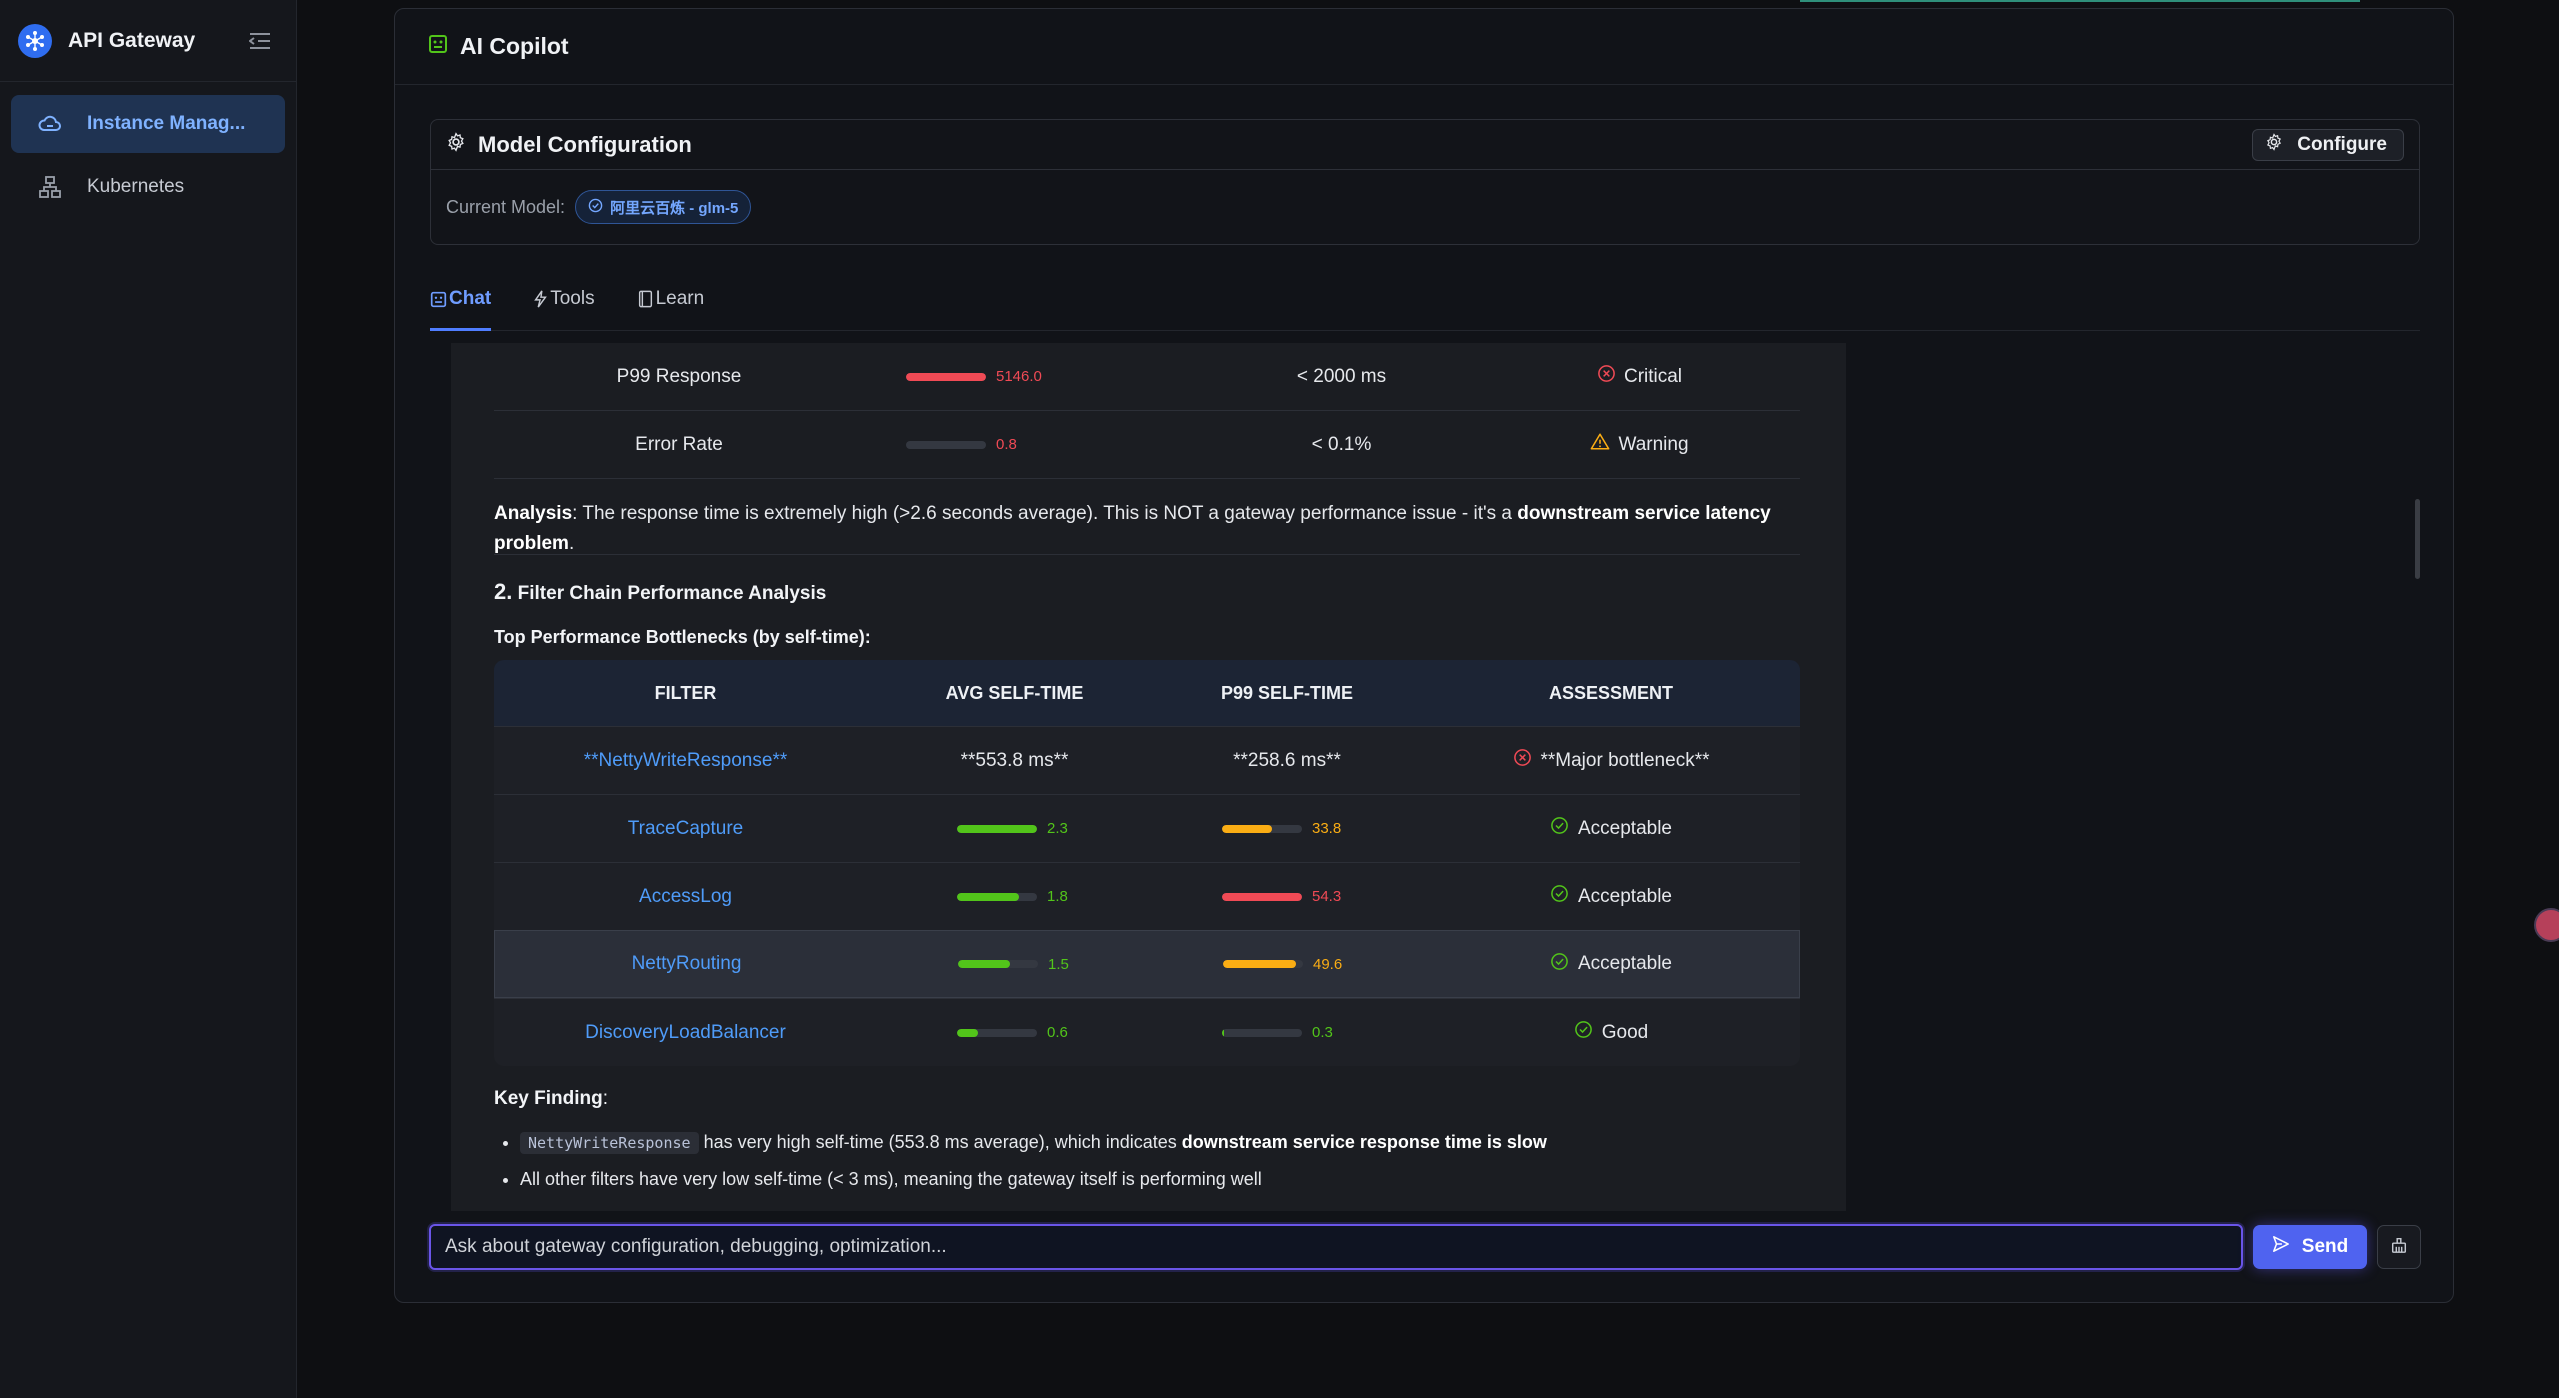 This screenshot has height=1398, width=2559. What do you see at coordinates (1341, 444) in the screenshot?
I see `metric-target: < 0.1%` at bounding box center [1341, 444].